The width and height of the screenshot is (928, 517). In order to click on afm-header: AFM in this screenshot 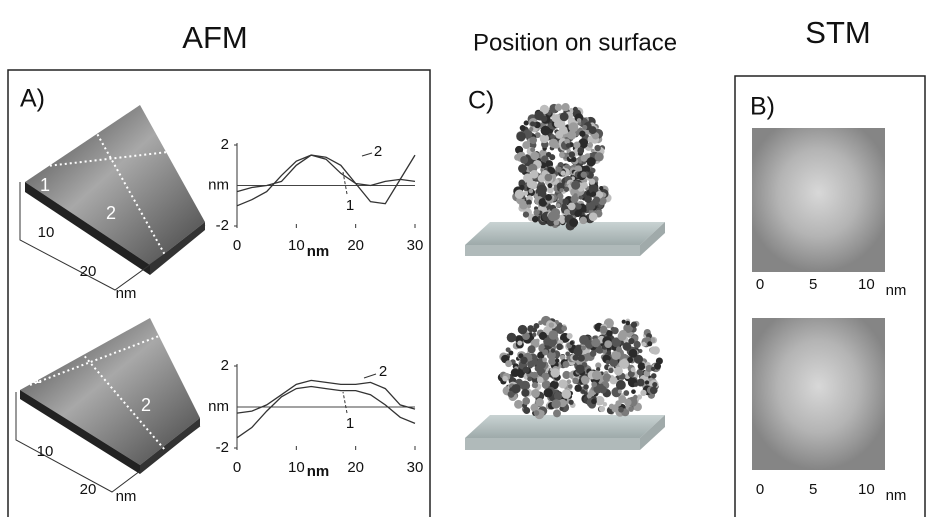, I will do `click(214, 37)`.